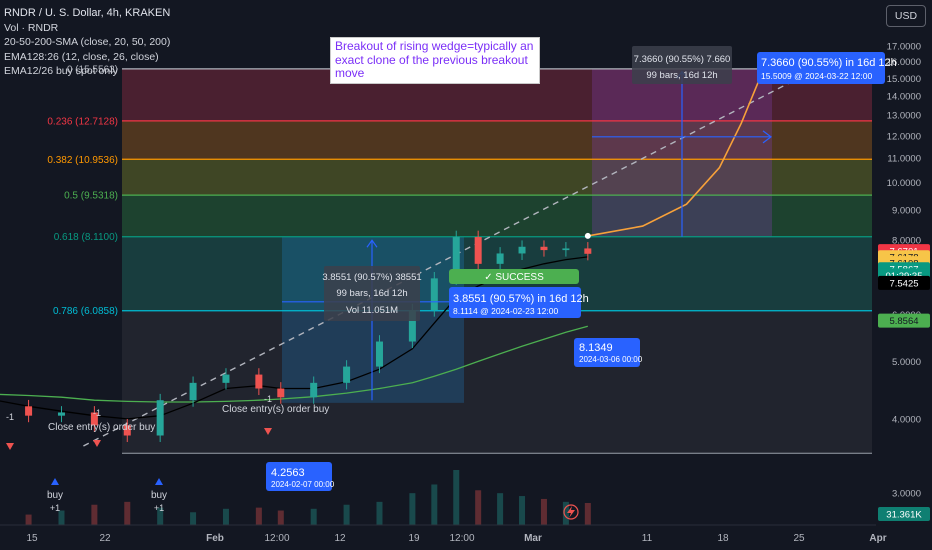  Describe the element at coordinates (371, 277) in the screenshot. I see `measure-info-line: 3.8551 (90.57%) 38551` at that location.